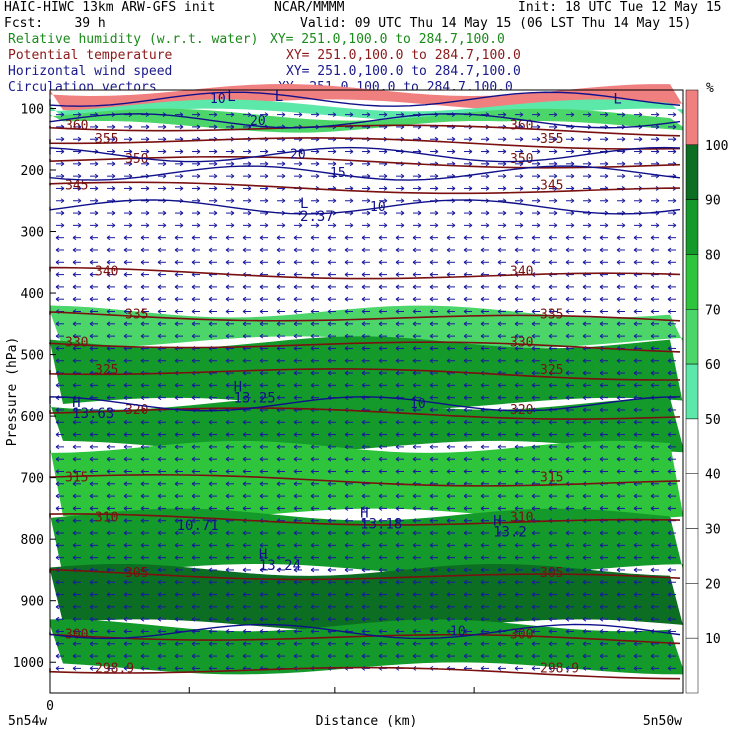 Image resolution: width=740 pixels, height=740 pixels. What do you see at coordinates (28, 663) in the screenshot?
I see `y-tick-label: 1000` at bounding box center [28, 663].